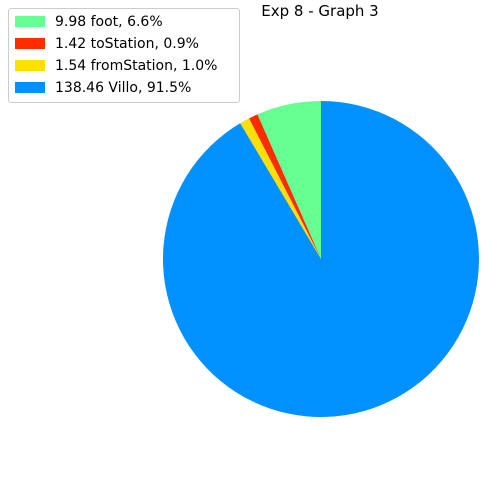  I want to click on pie-slice-fromstation, so click(280, 188).